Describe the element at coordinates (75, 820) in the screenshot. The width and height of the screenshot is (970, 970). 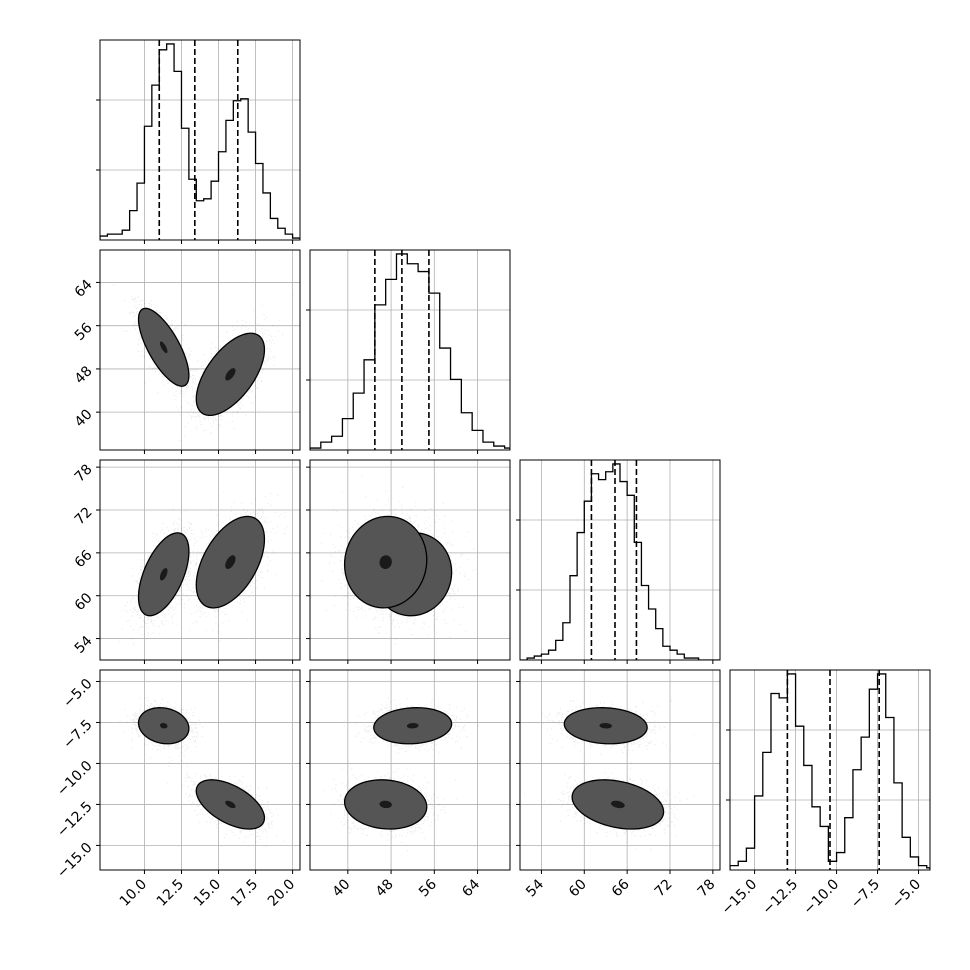
I see `y-tick-label: −12.5` at that location.